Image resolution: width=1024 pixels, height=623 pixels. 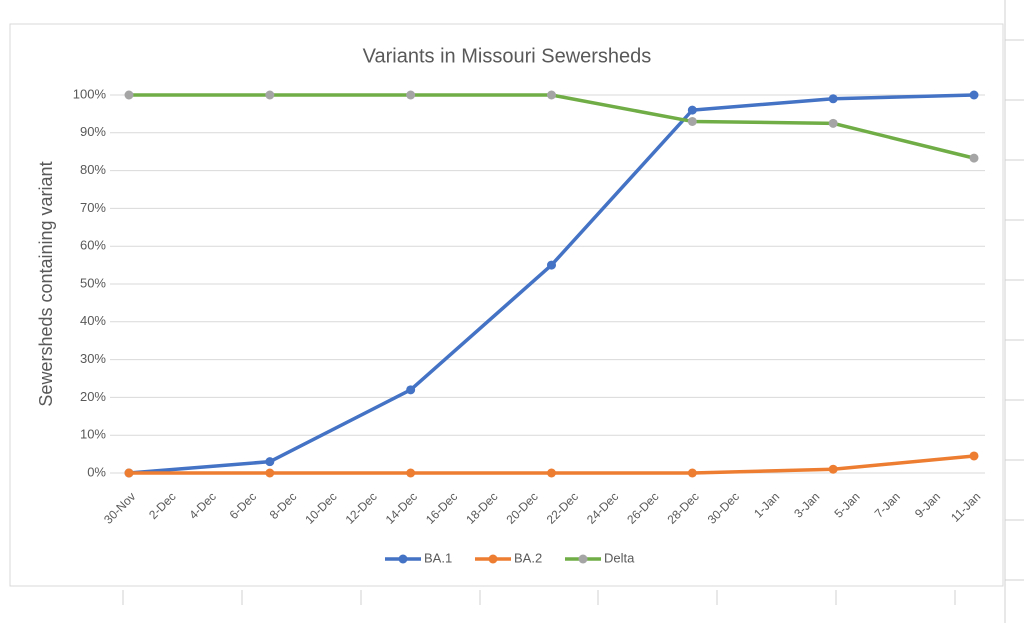 I want to click on y-tick-label: 40%, so click(x=93, y=320).